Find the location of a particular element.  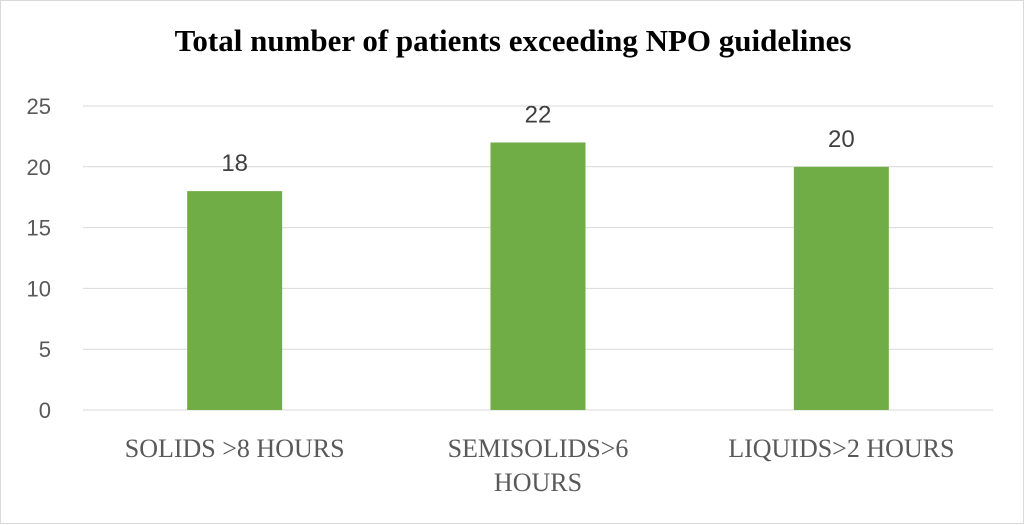

category-label: SEMISOLIDS>6 HOURS is located at coordinates (538, 465).